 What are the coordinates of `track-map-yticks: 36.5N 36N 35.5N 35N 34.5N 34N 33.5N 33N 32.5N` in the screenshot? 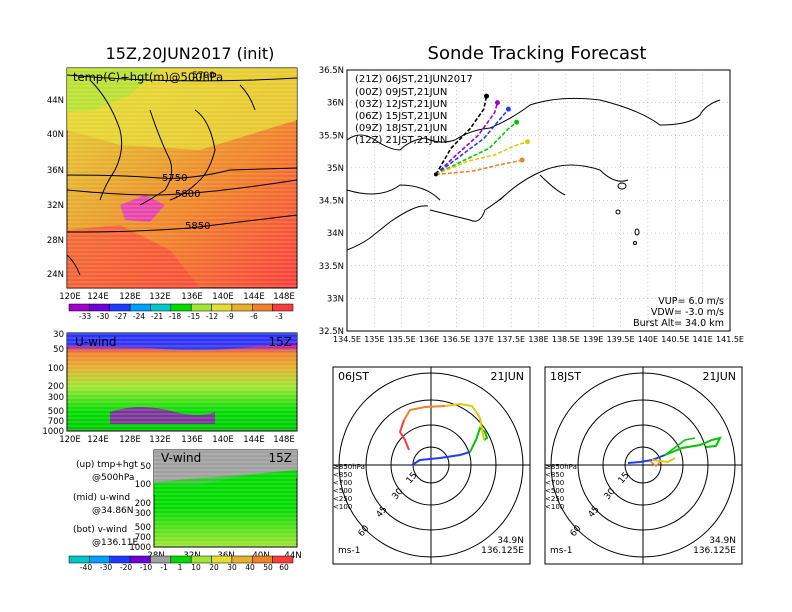 It's located at (331, 201).